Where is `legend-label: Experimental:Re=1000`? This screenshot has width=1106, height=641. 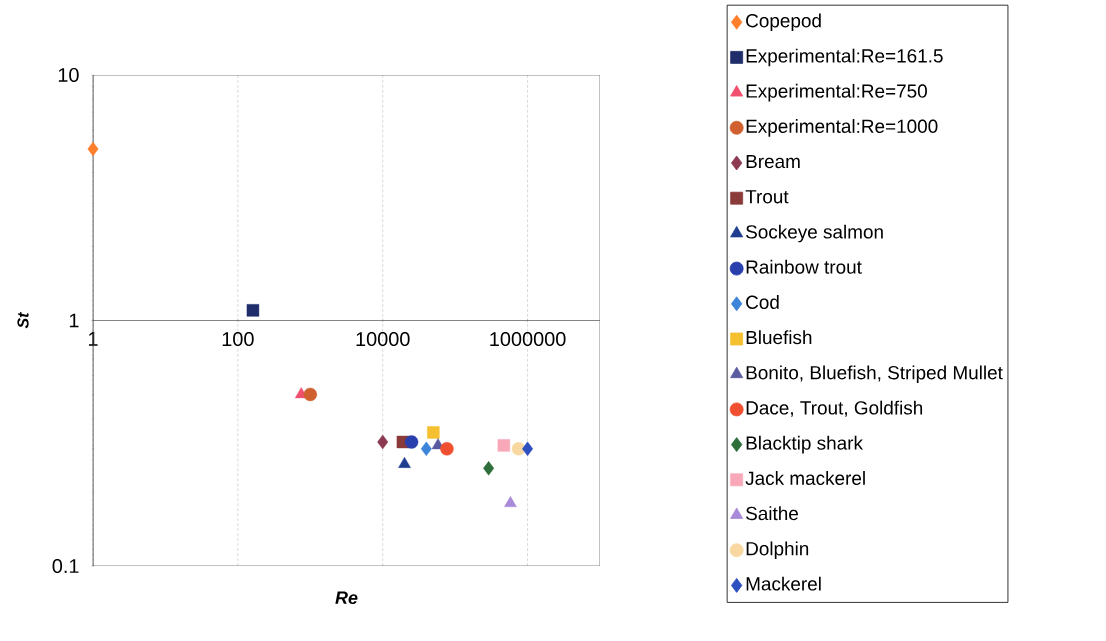 legend-label: Experimental:Re=1000 is located at coordinates (842, 128).